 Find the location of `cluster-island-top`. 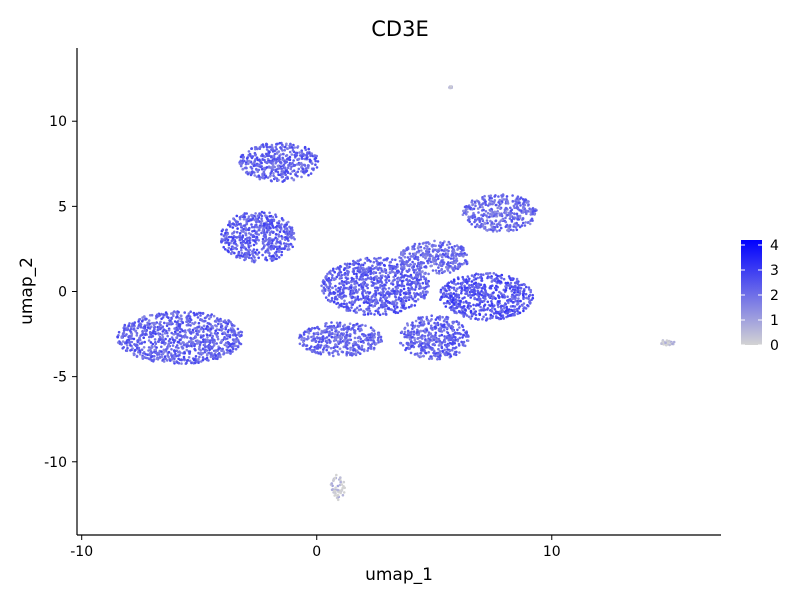

cluster-island-top is located at coordinates (450, 87).